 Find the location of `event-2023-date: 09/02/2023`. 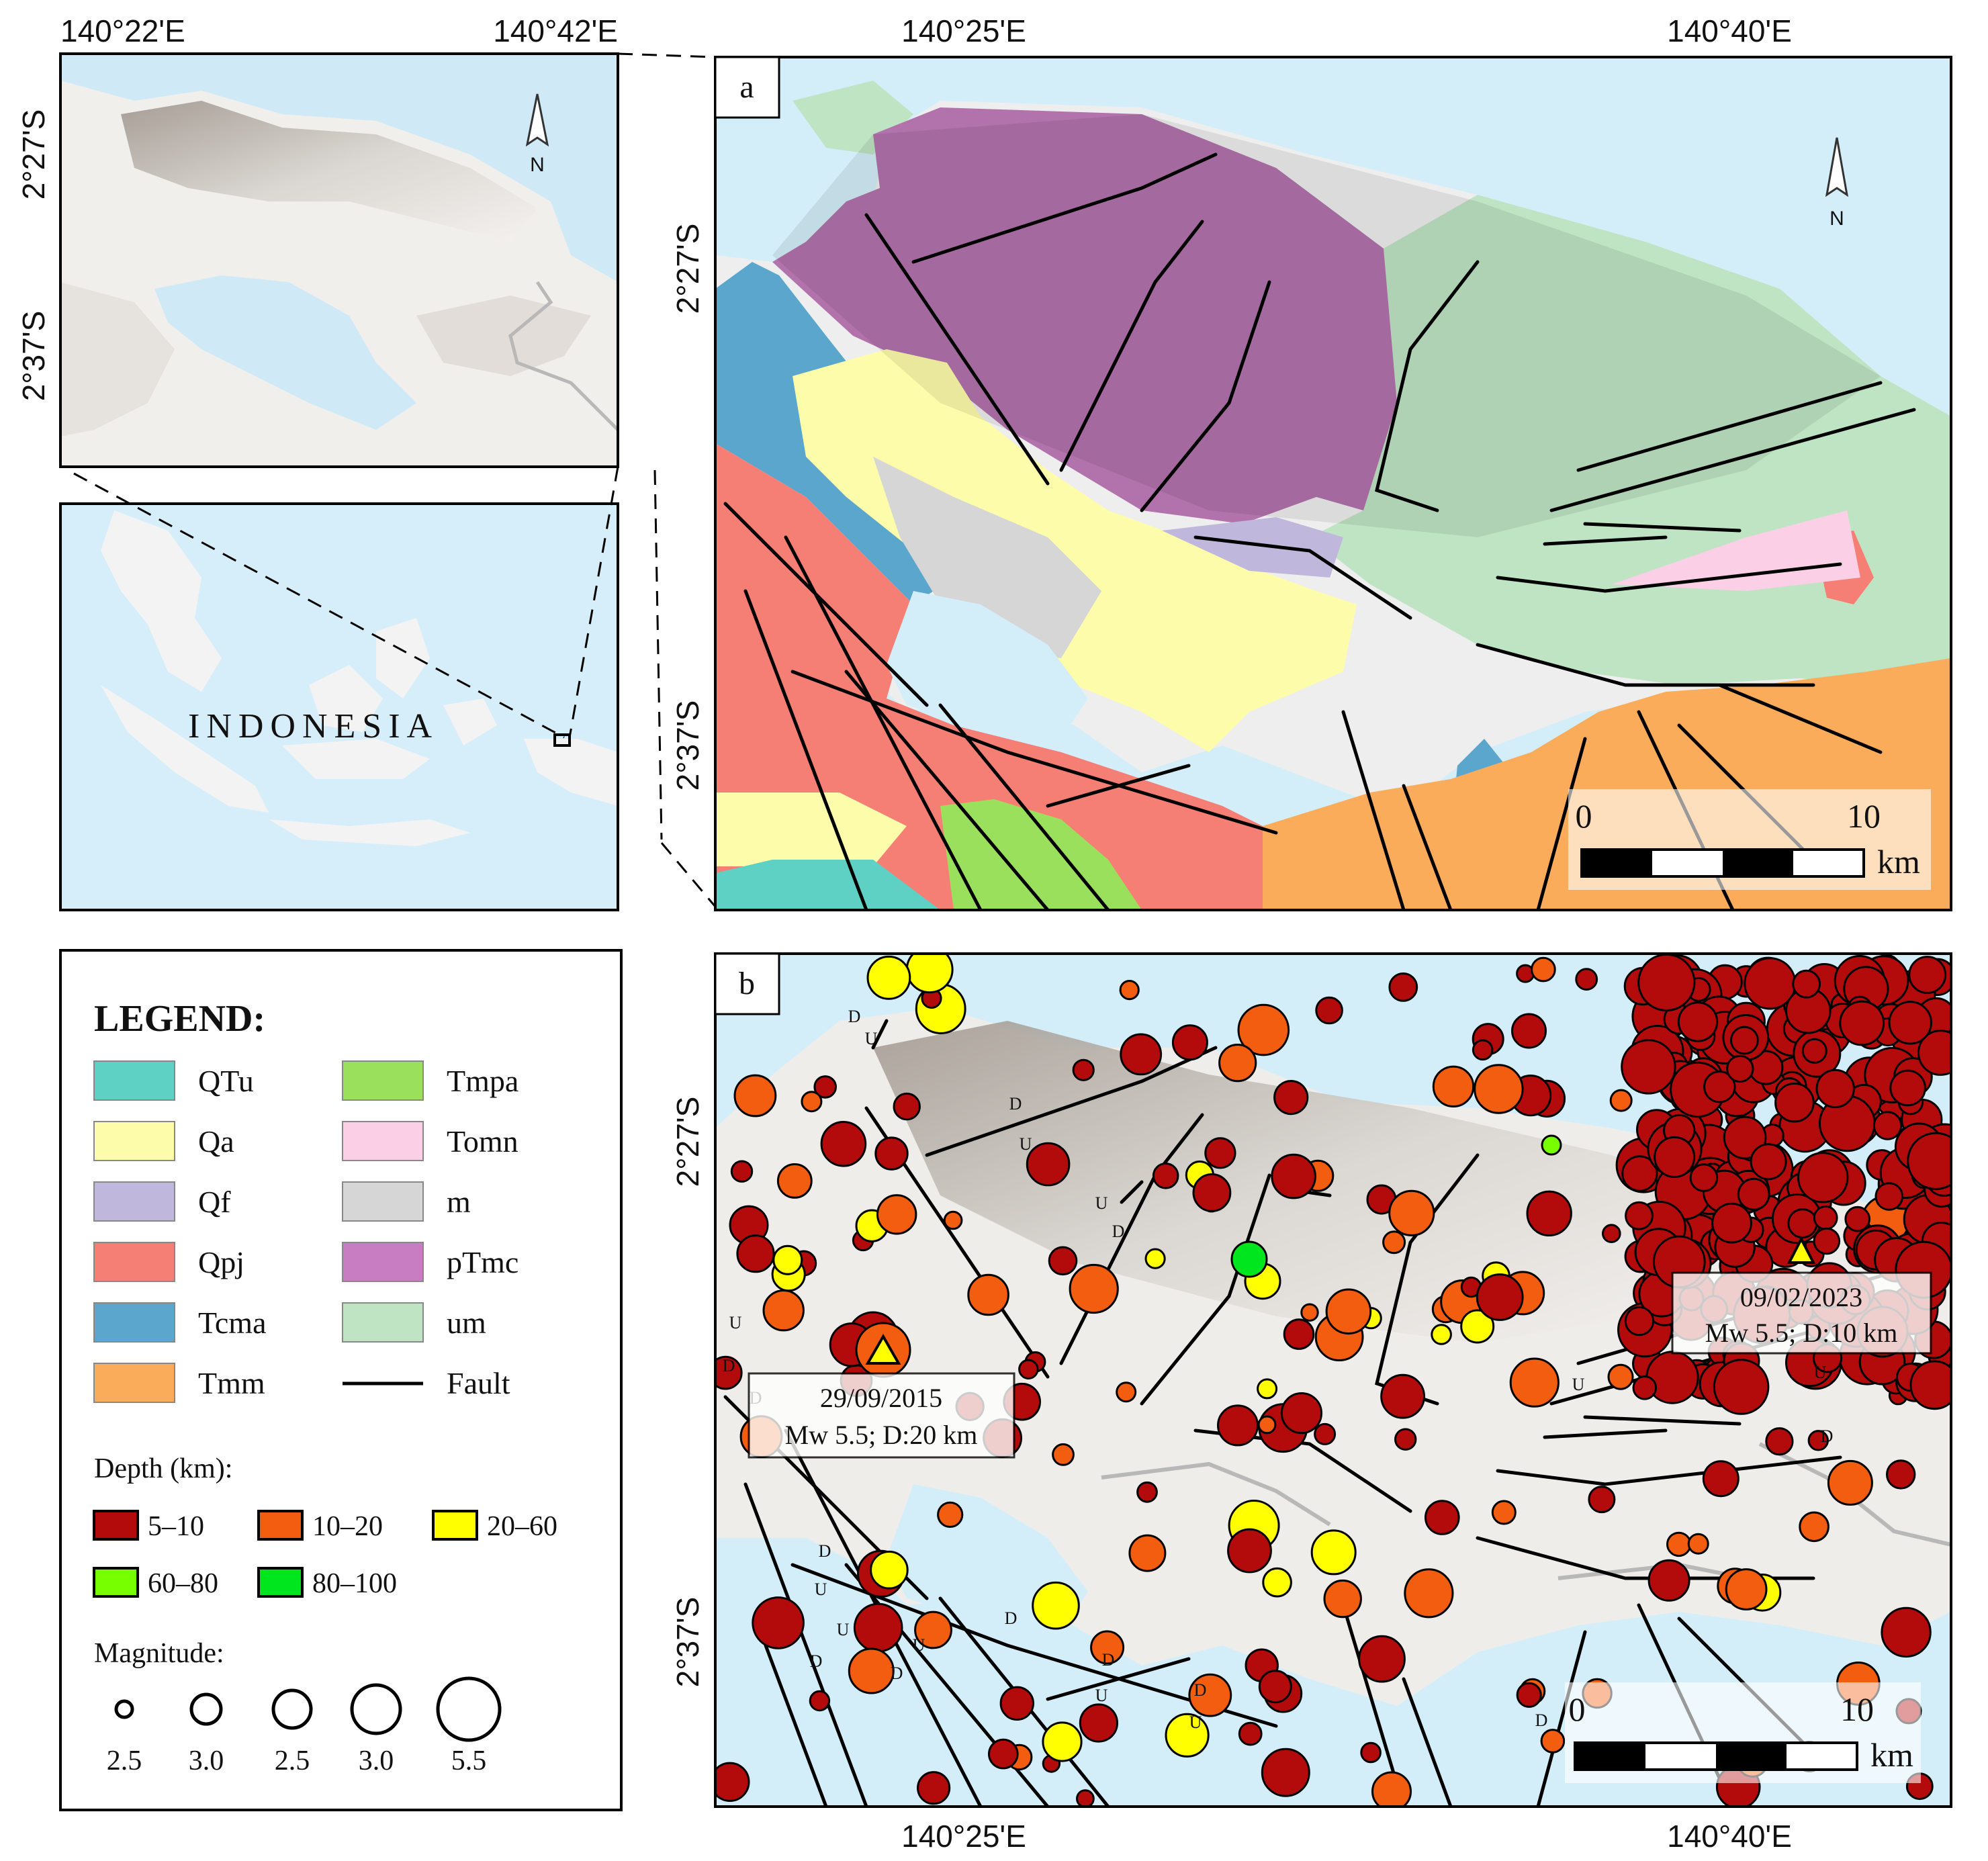

event-2023-date: 09/02/2023 is located at coordinates (1801, 1297).